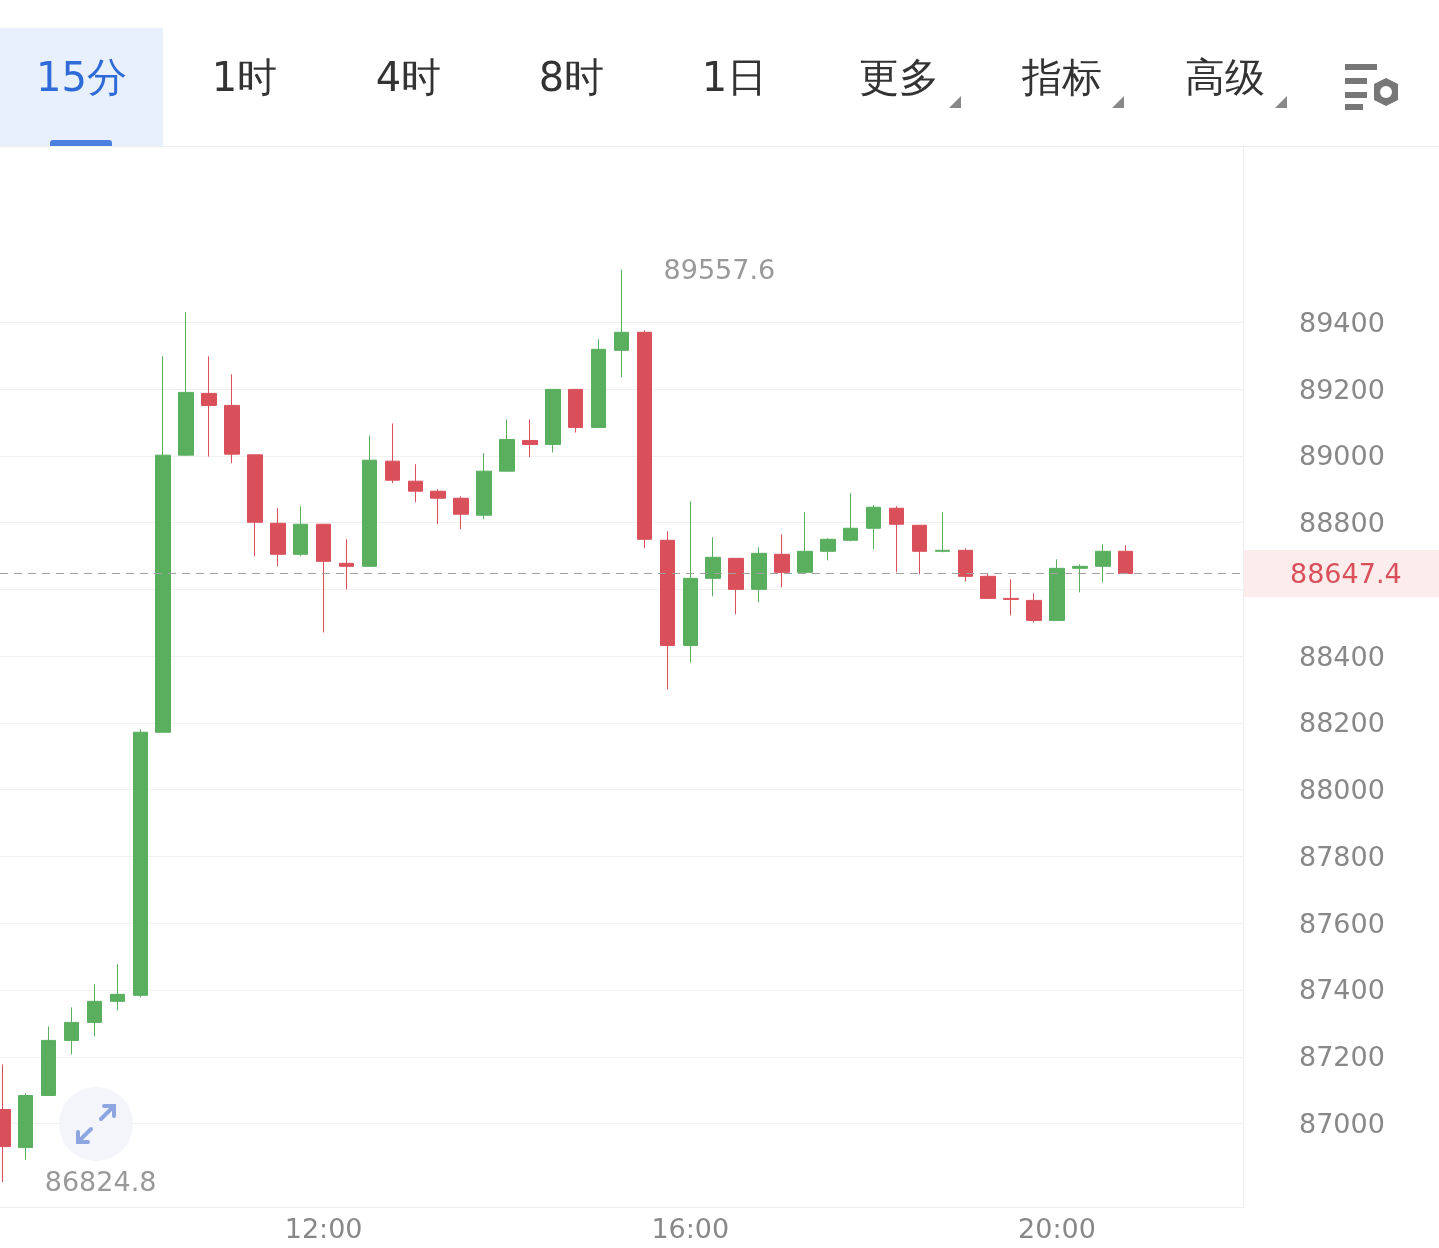 Image resolution: width=1439 pixels, height=1248 pixels. Describe the element at coordinates (571, 77) in the screenshot. I see `text: 8时` at that location.